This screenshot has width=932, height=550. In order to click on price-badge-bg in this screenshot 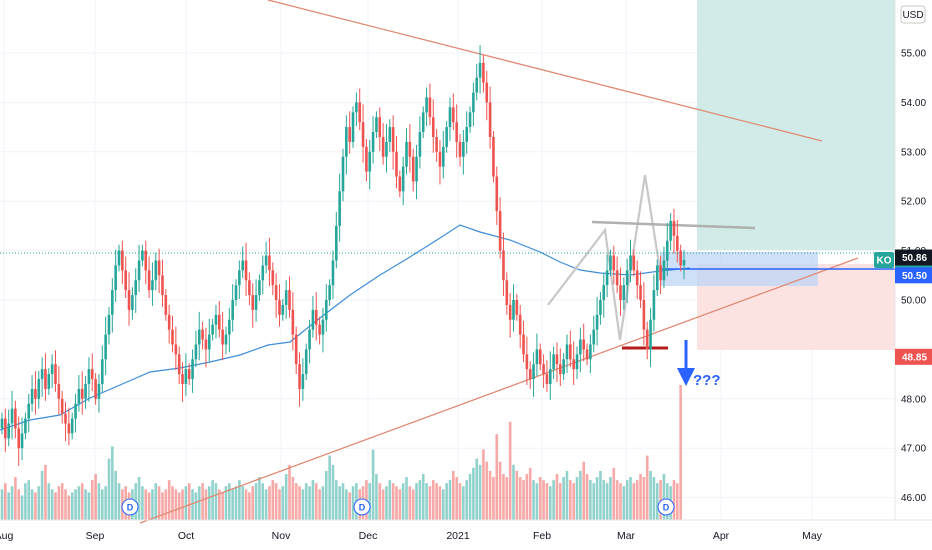, I will do `click(913, 356)`.